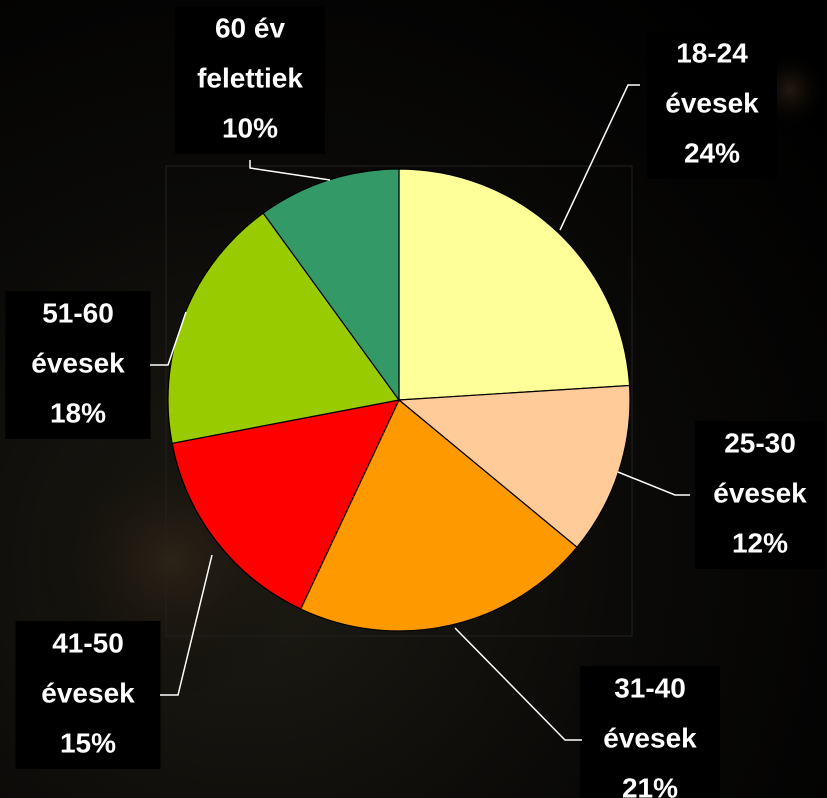  What do you see at coordinates (650, 785) in the screenshot?
I see `value-label: 21%` at bounding box center [650, 785].